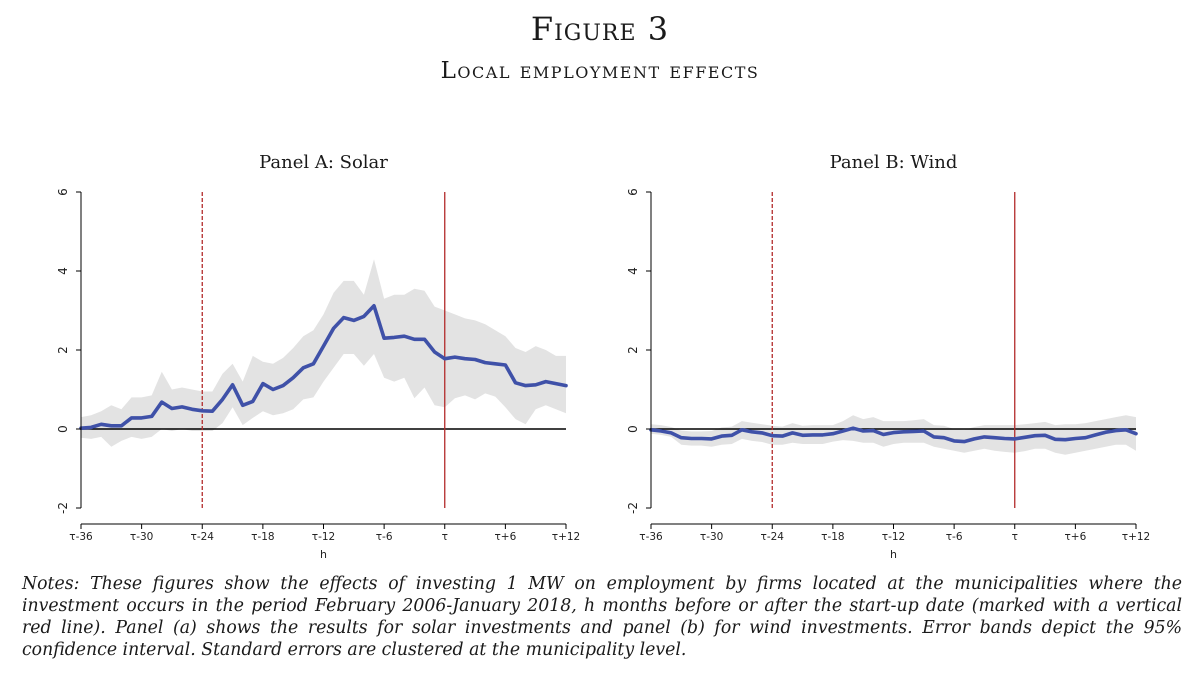  I want to click on panel-title: Panel B: Wind, so click(894, 162).